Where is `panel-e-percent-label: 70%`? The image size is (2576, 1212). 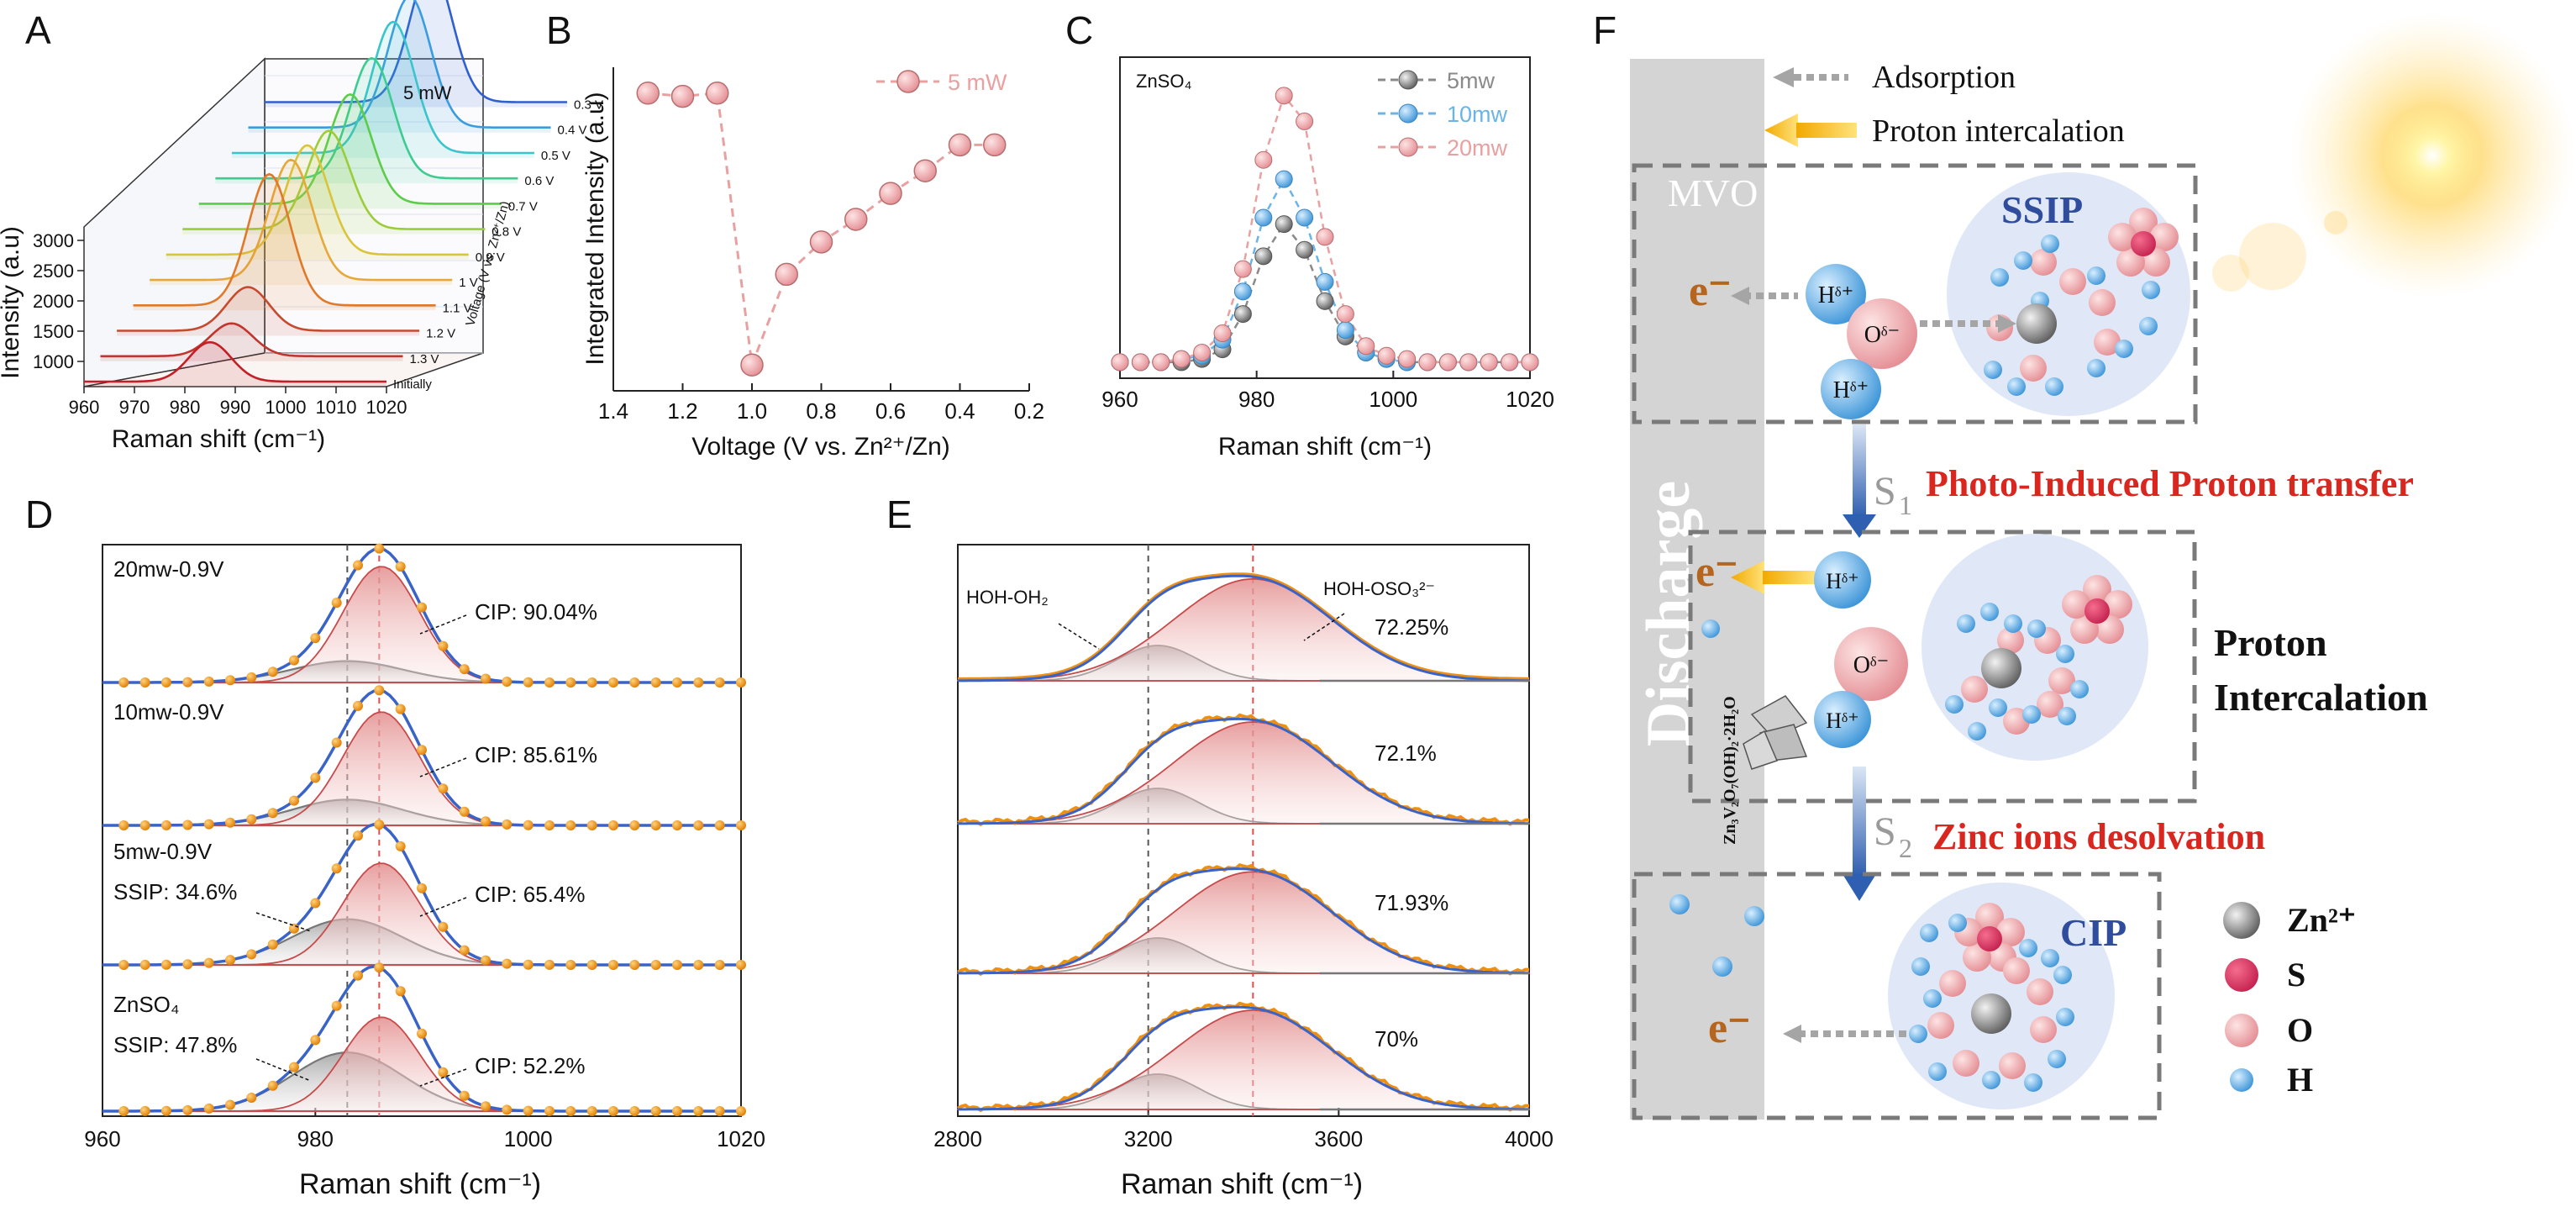 panel-e-percent-label: 70% is located at coordinates (1396, 1038).